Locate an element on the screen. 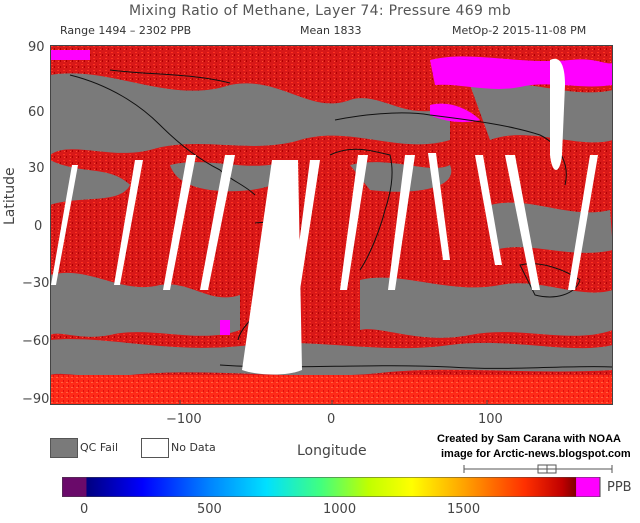  range-label: Range 1494 – 2302 PPB is located at coordinates (126, 30).